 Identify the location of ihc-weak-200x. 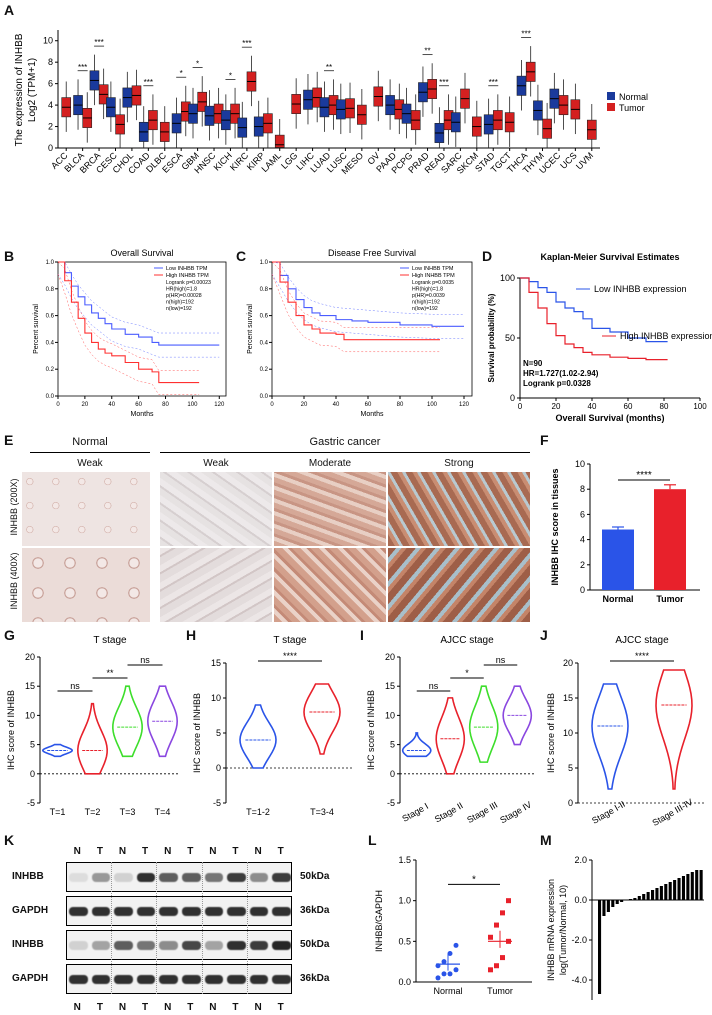
(216, 509).